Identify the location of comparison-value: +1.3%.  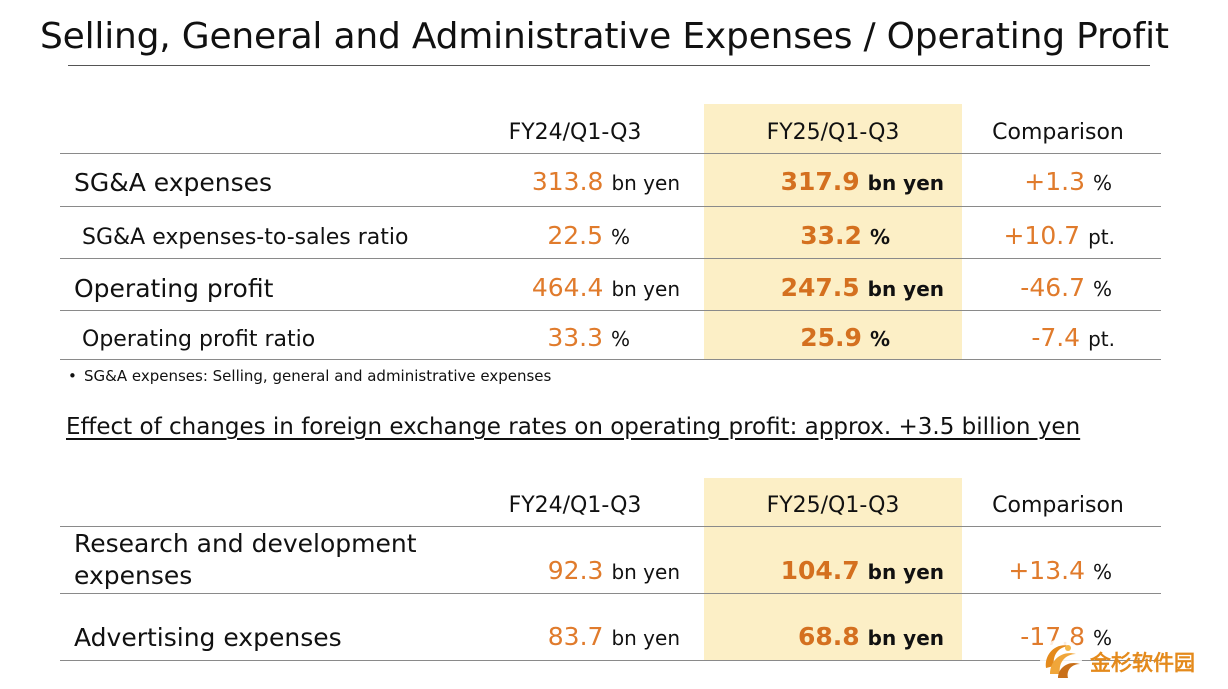
(1036, 181).